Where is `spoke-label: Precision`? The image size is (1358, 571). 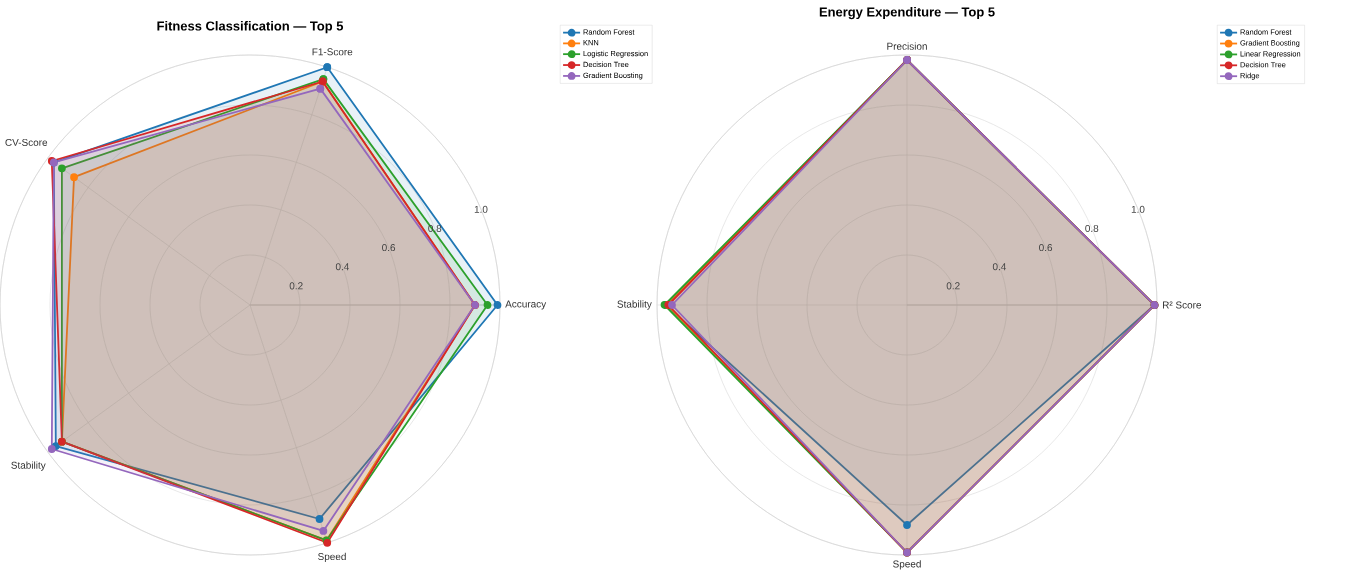 spoke-label: Precision is located at coordinates (907, 46).